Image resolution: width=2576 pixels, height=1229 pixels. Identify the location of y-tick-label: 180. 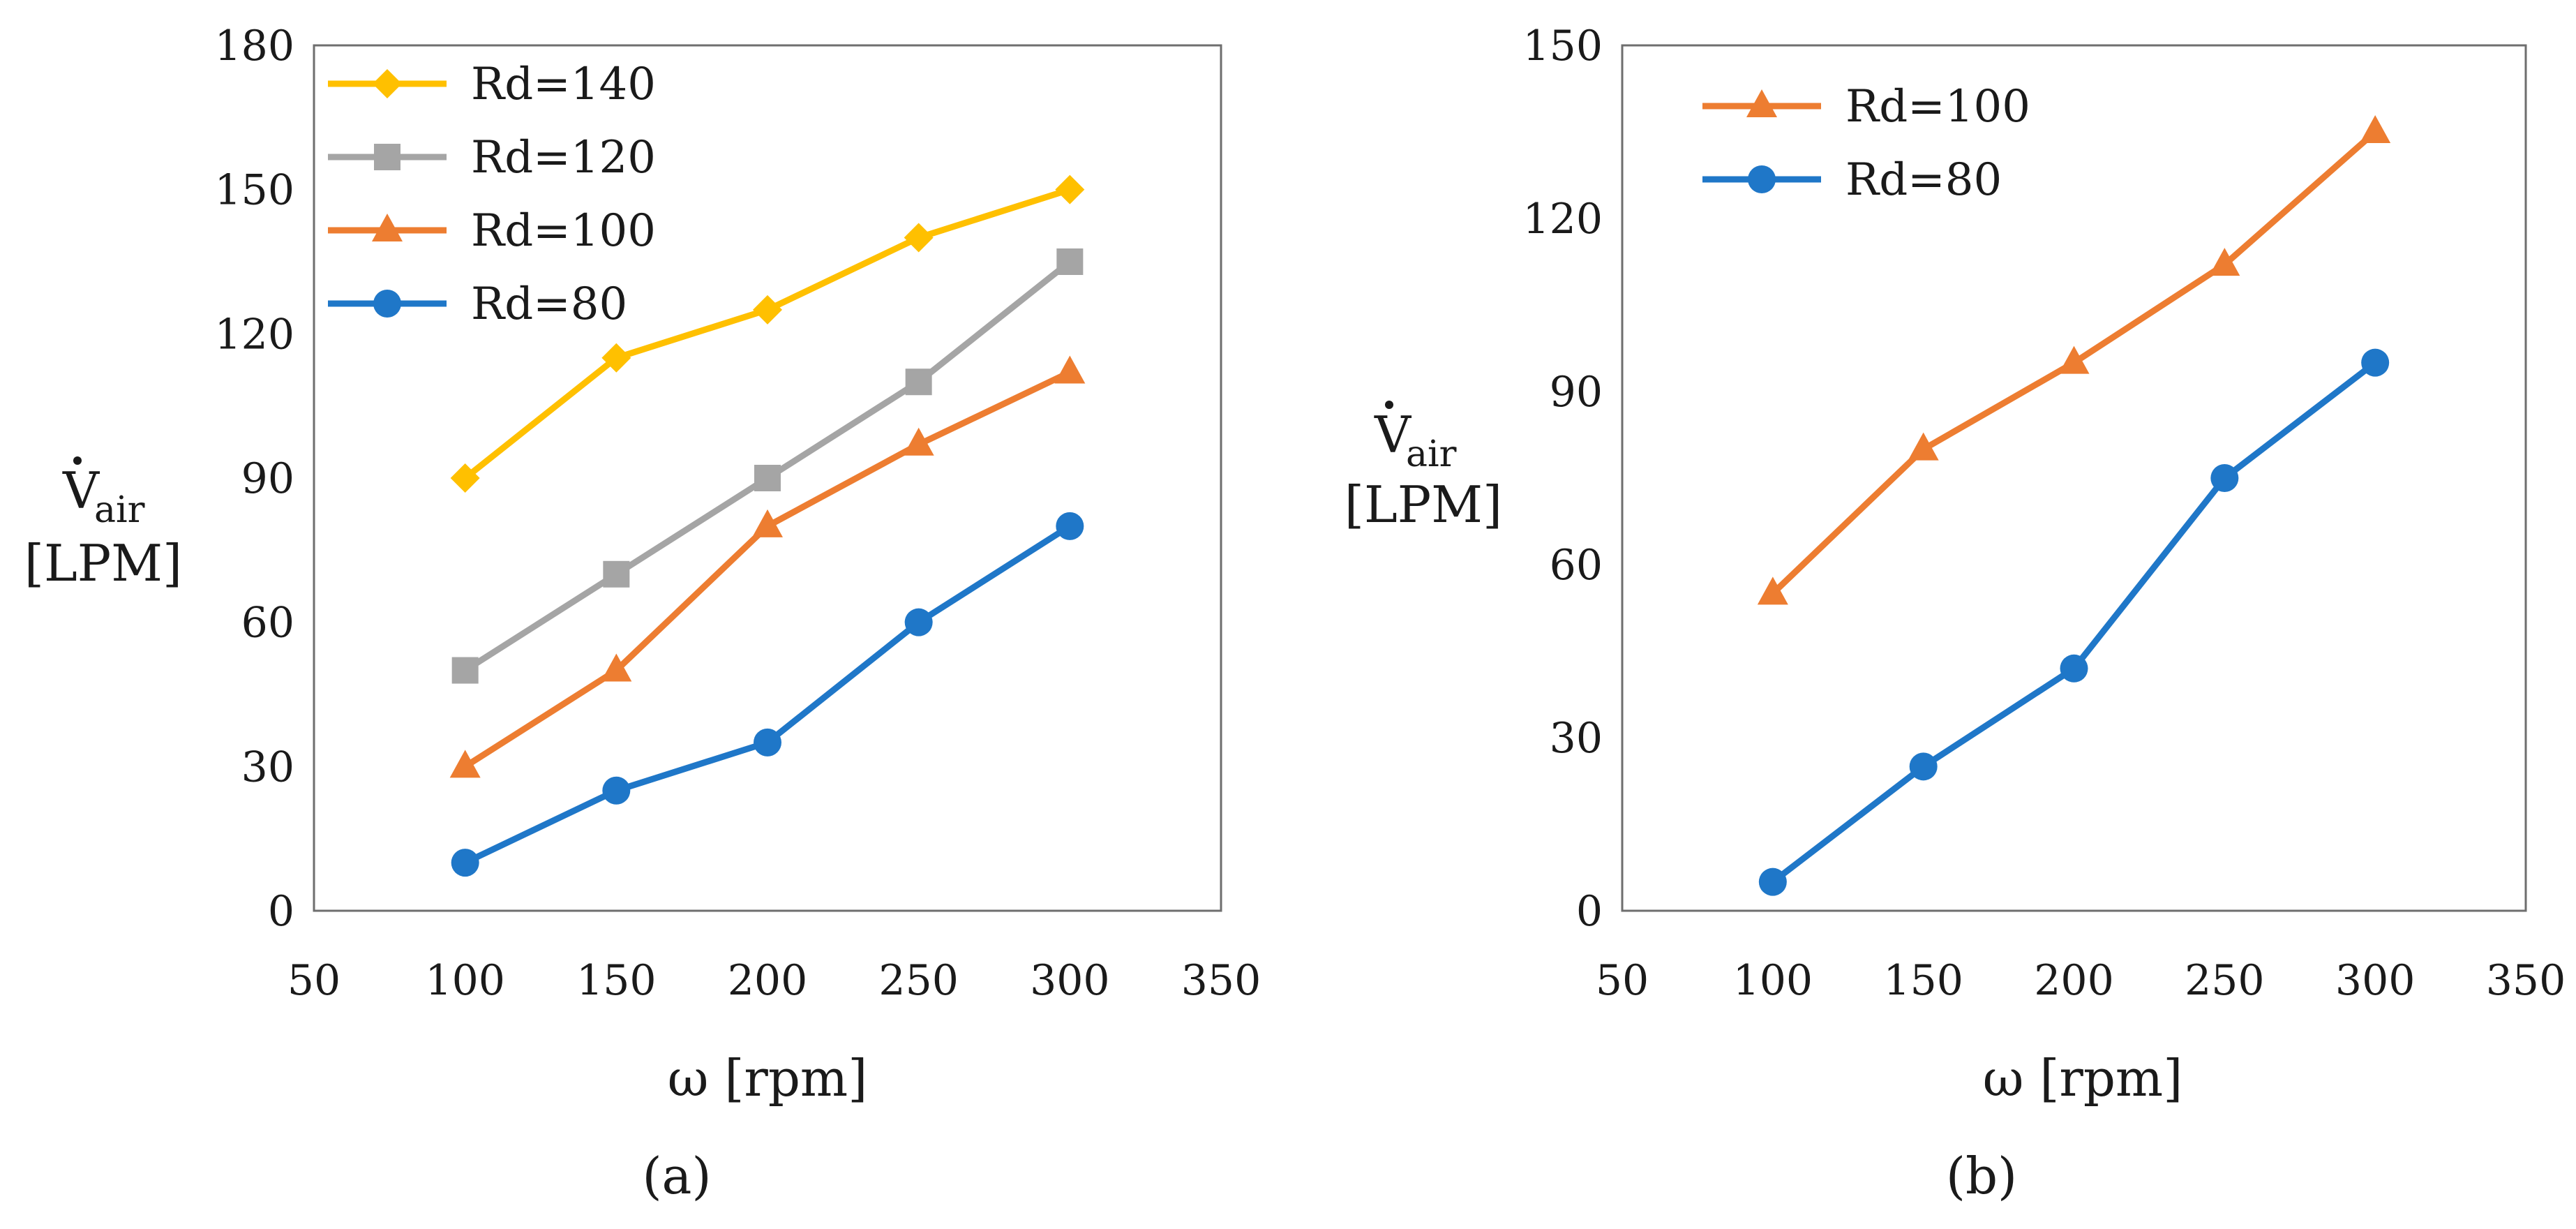
(254, 46).